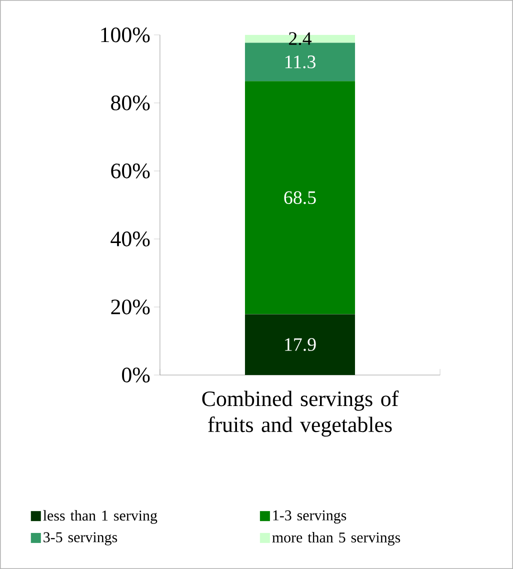 This screenshot has width=513, height=569. Describe the element at coordinates (300, 62) in the screenshot. I see `data-label: 11.3` at that location.